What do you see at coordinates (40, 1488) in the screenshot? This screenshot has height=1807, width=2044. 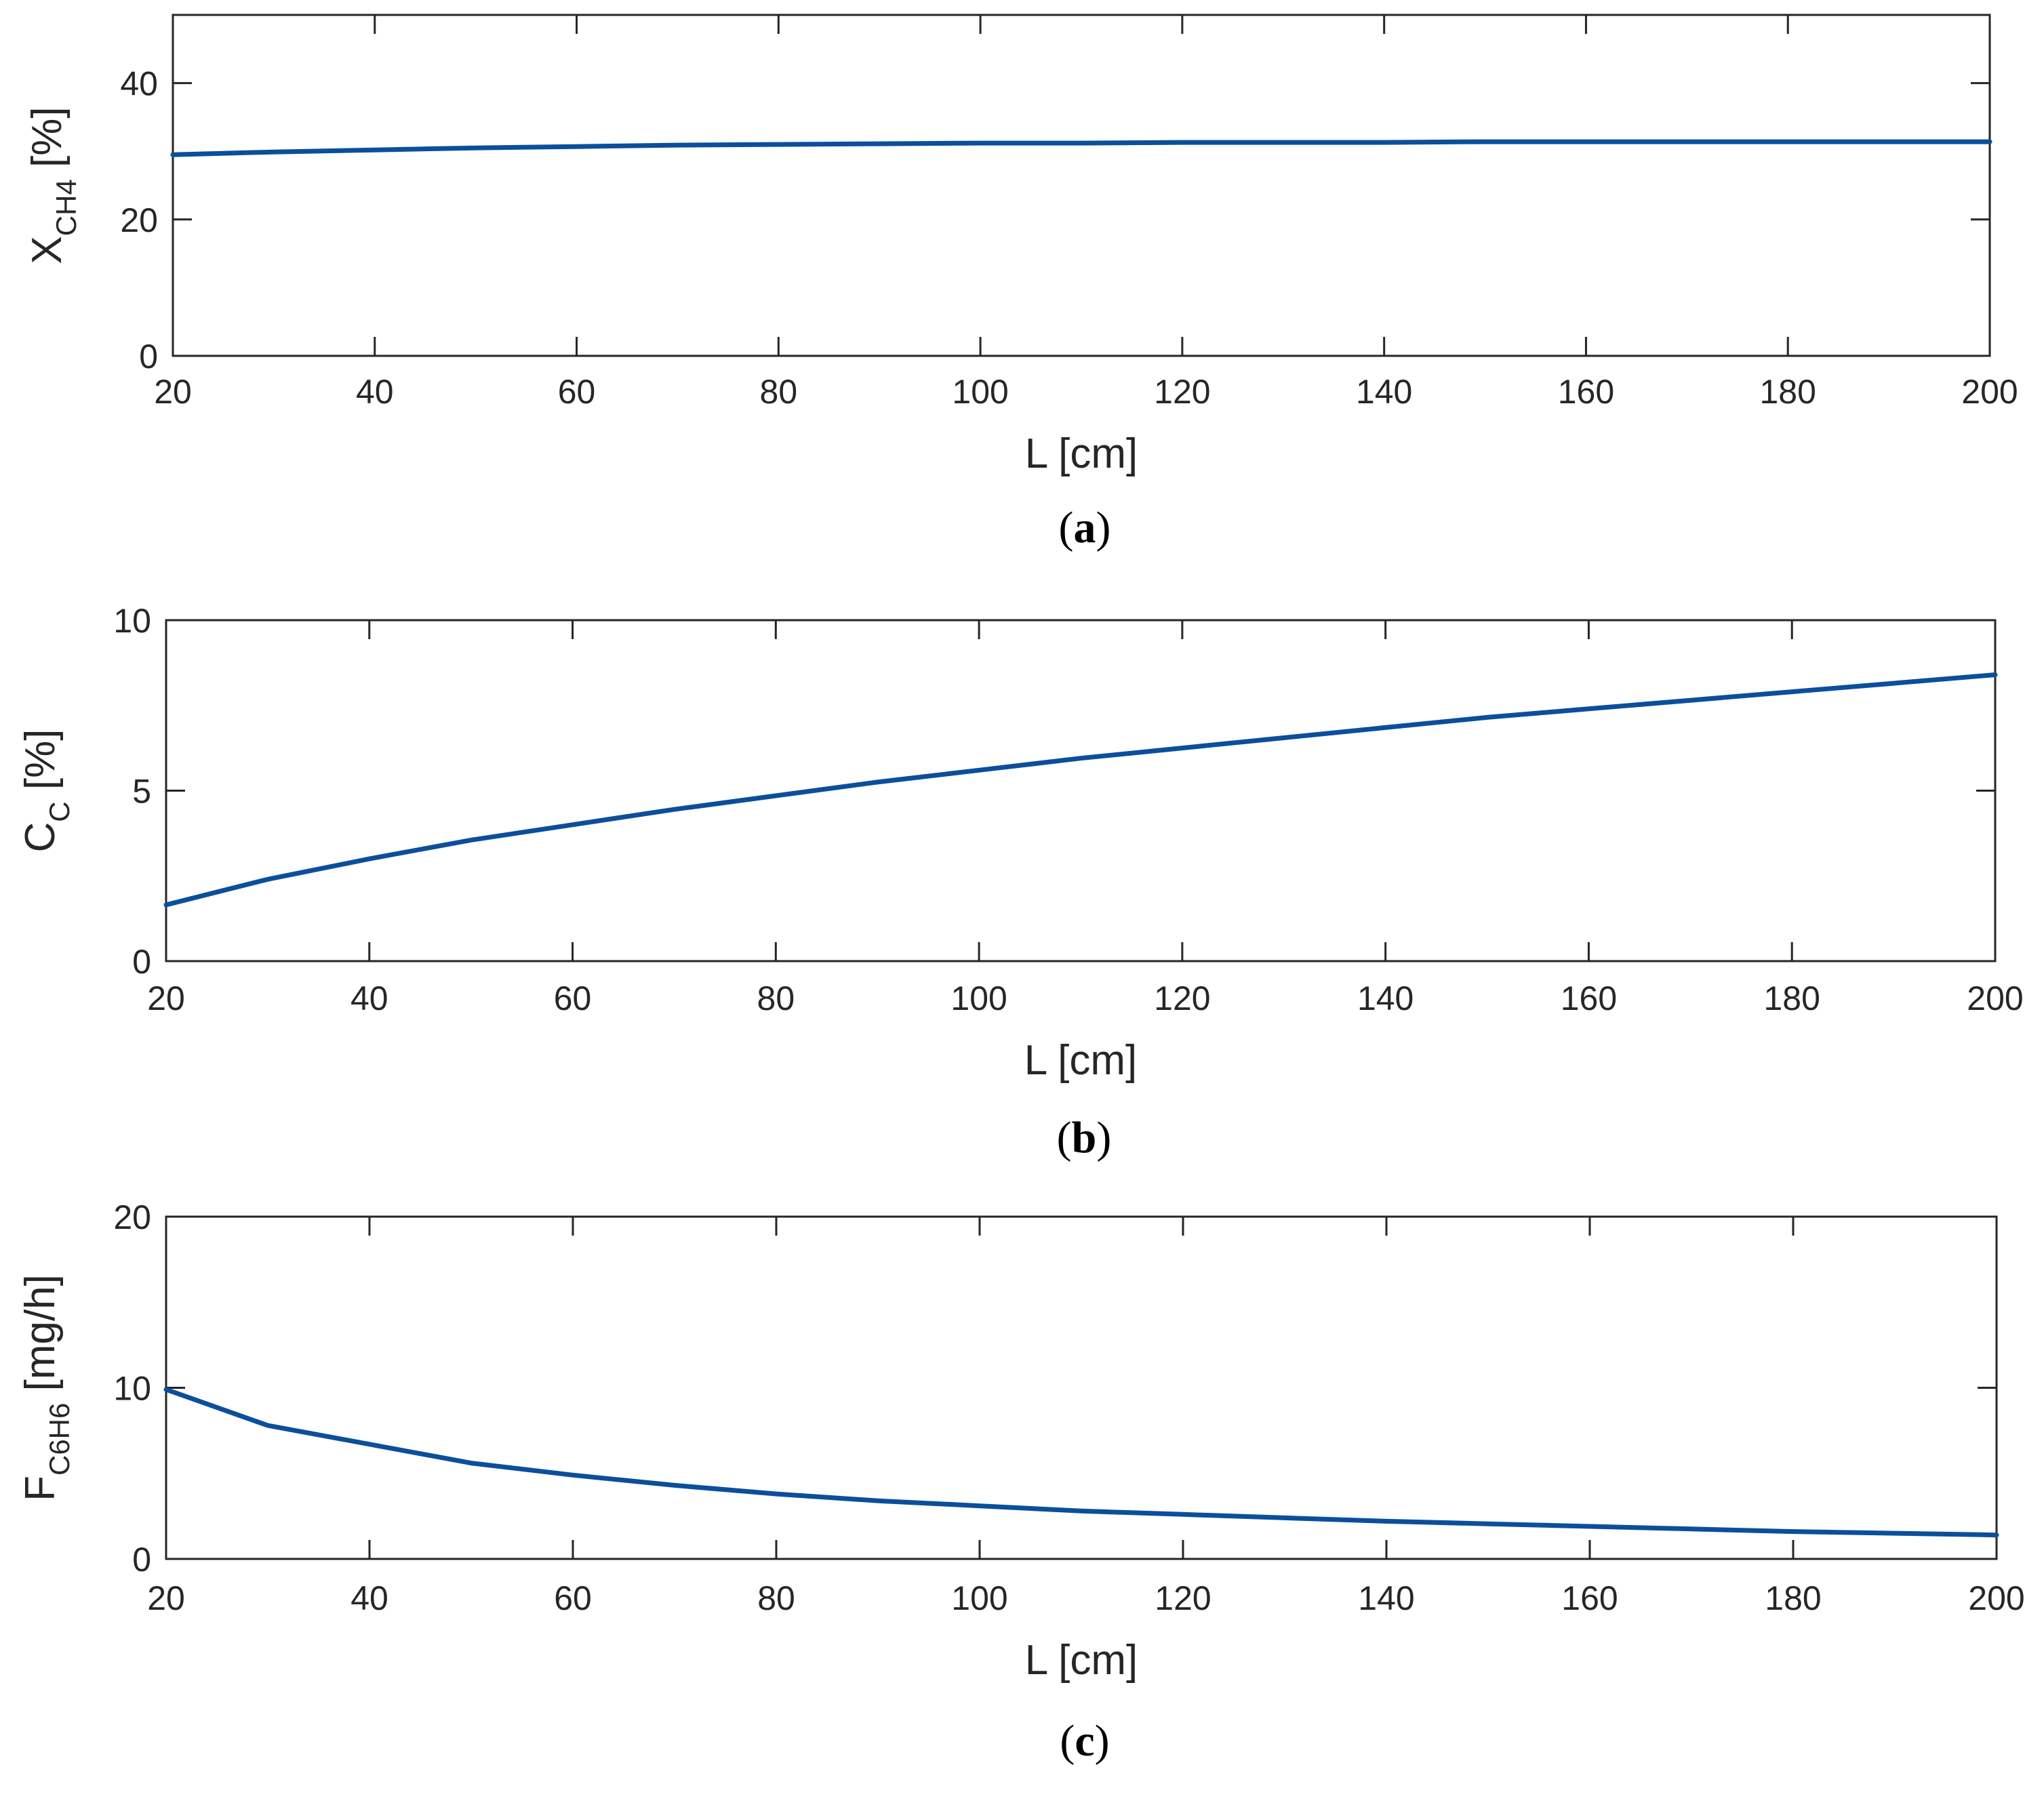 I see `y-axis-label-symbol: F` at bounding box center [40, 1488].